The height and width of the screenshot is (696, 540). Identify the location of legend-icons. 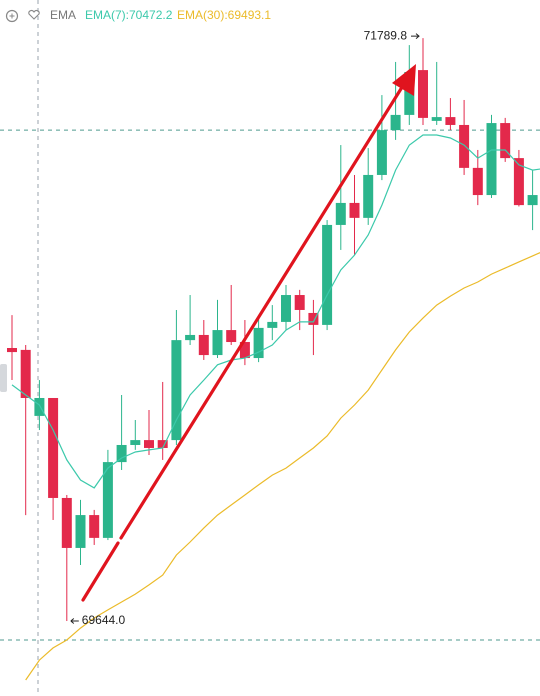
(22, 16).